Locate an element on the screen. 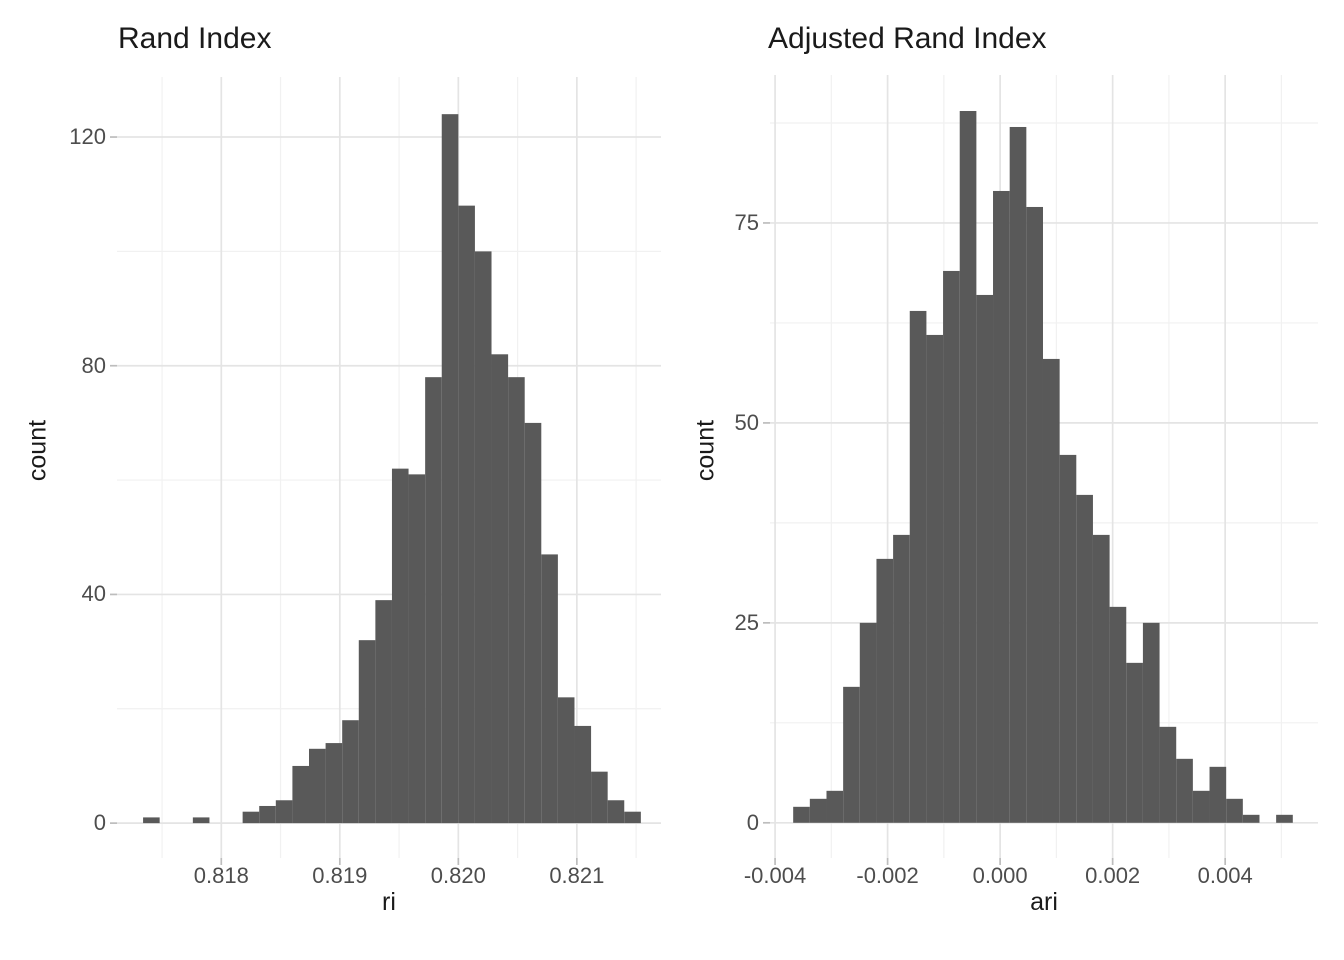  x-tick-label: 0.821 is located at coordinates (577, 875).